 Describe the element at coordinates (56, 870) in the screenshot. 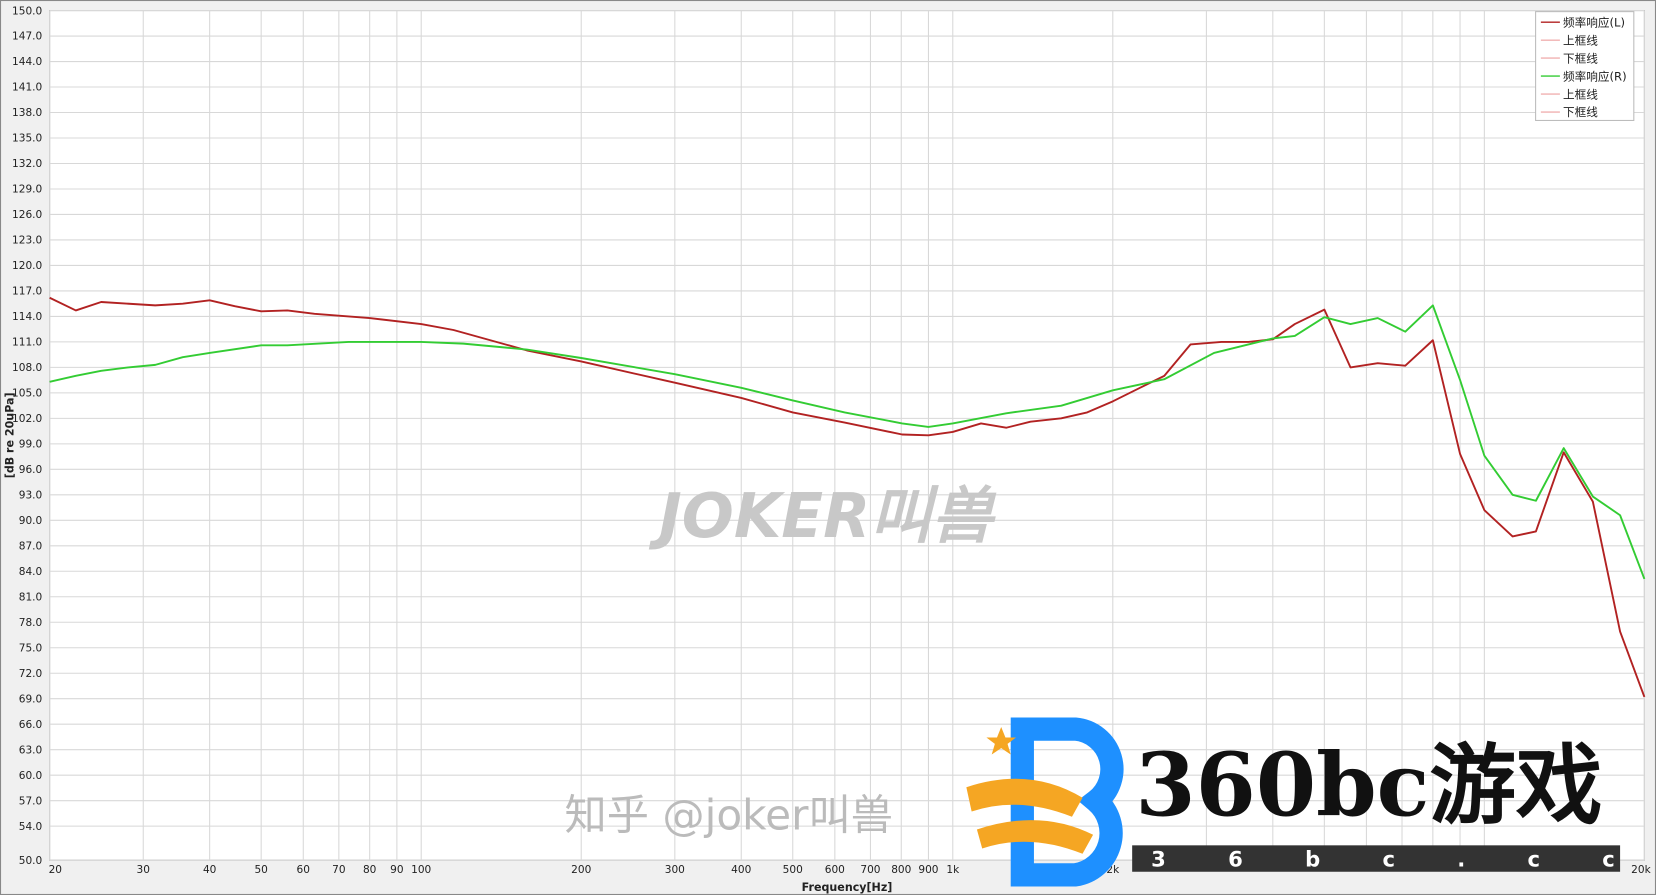

I see `x-tick-label: 20` at that location.